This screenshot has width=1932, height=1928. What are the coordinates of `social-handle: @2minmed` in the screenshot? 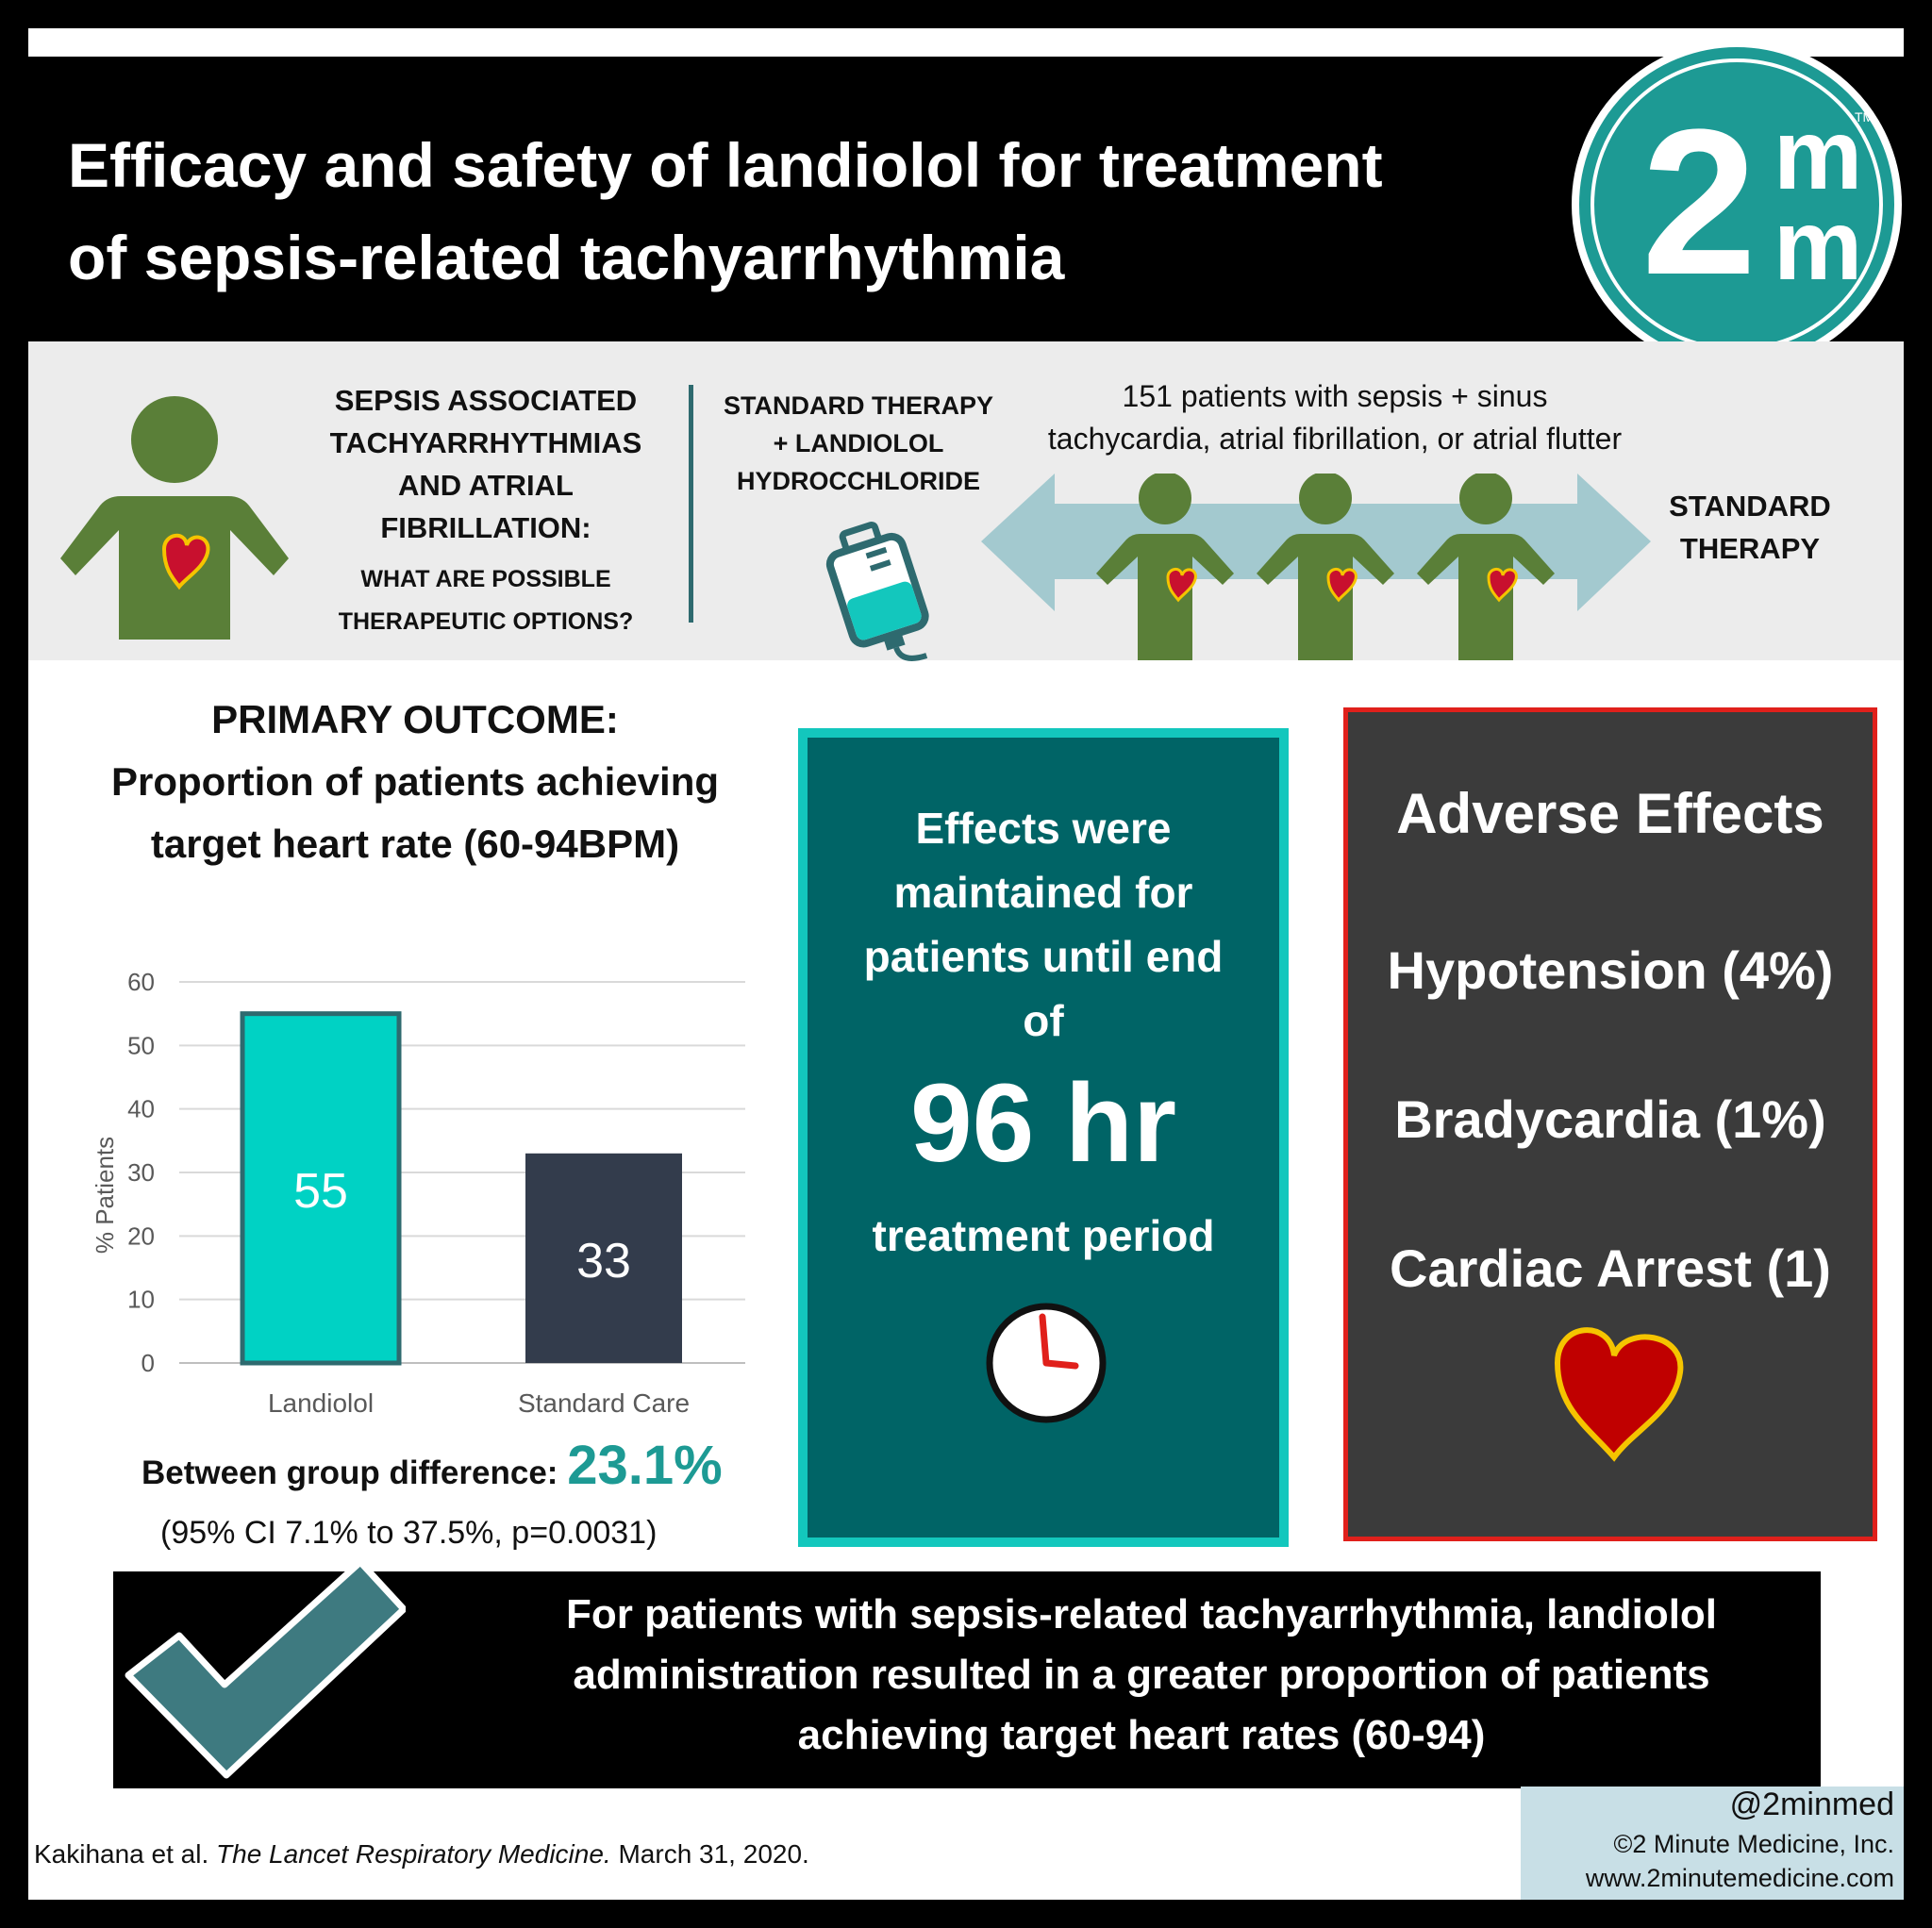 It's located at (1812, 1804).